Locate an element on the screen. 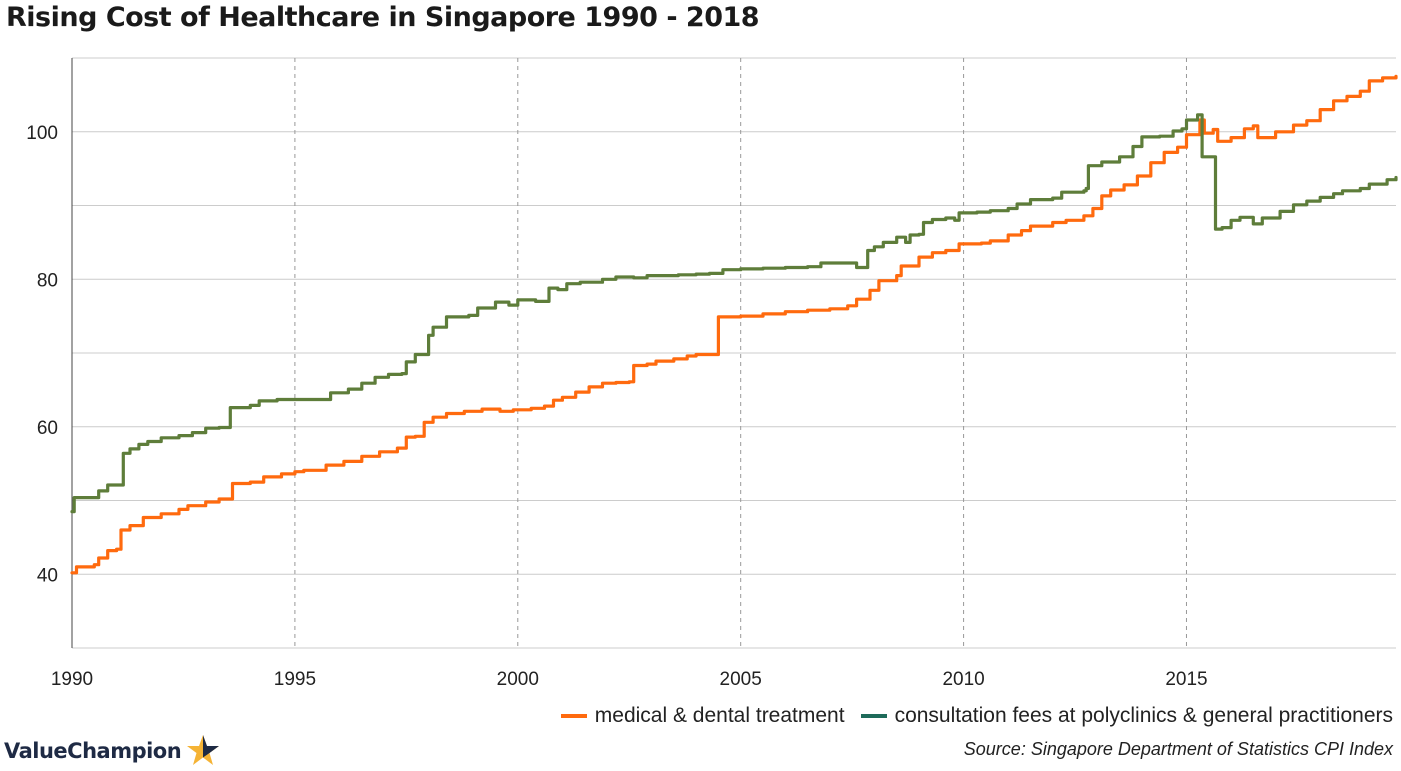  x-tick-label: 1995 is located at coordinates (295, 679).